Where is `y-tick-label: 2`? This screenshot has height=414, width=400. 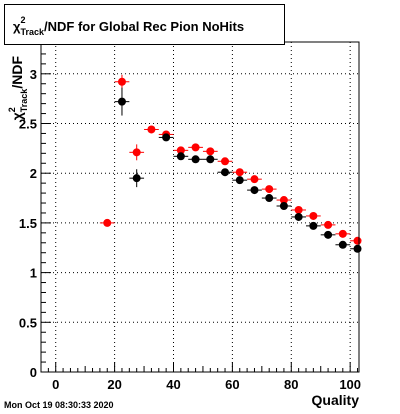 y-tick-label: 2 is located at coordinates (33, 173).